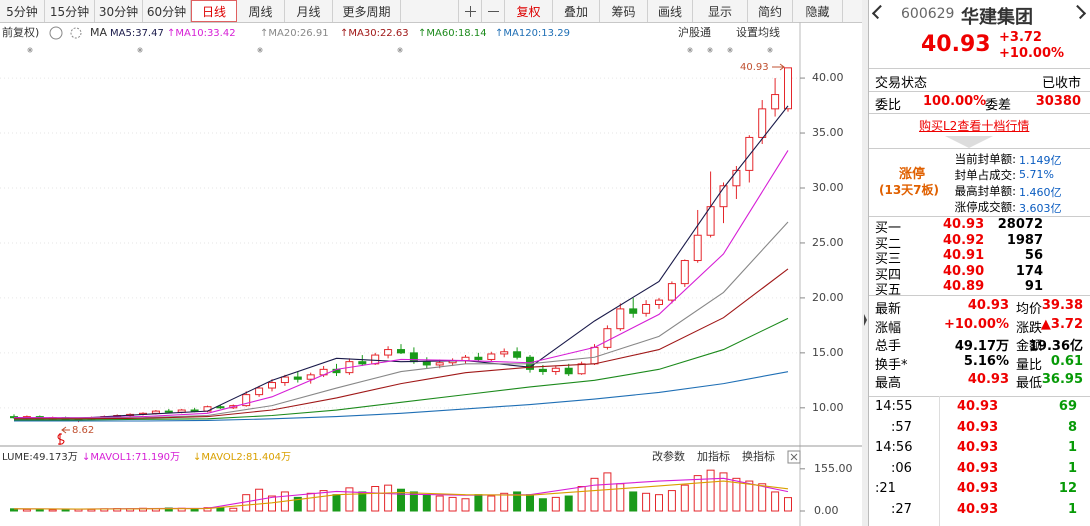  I want to click on limit-value: 1.149亿, so click(1040, 160).